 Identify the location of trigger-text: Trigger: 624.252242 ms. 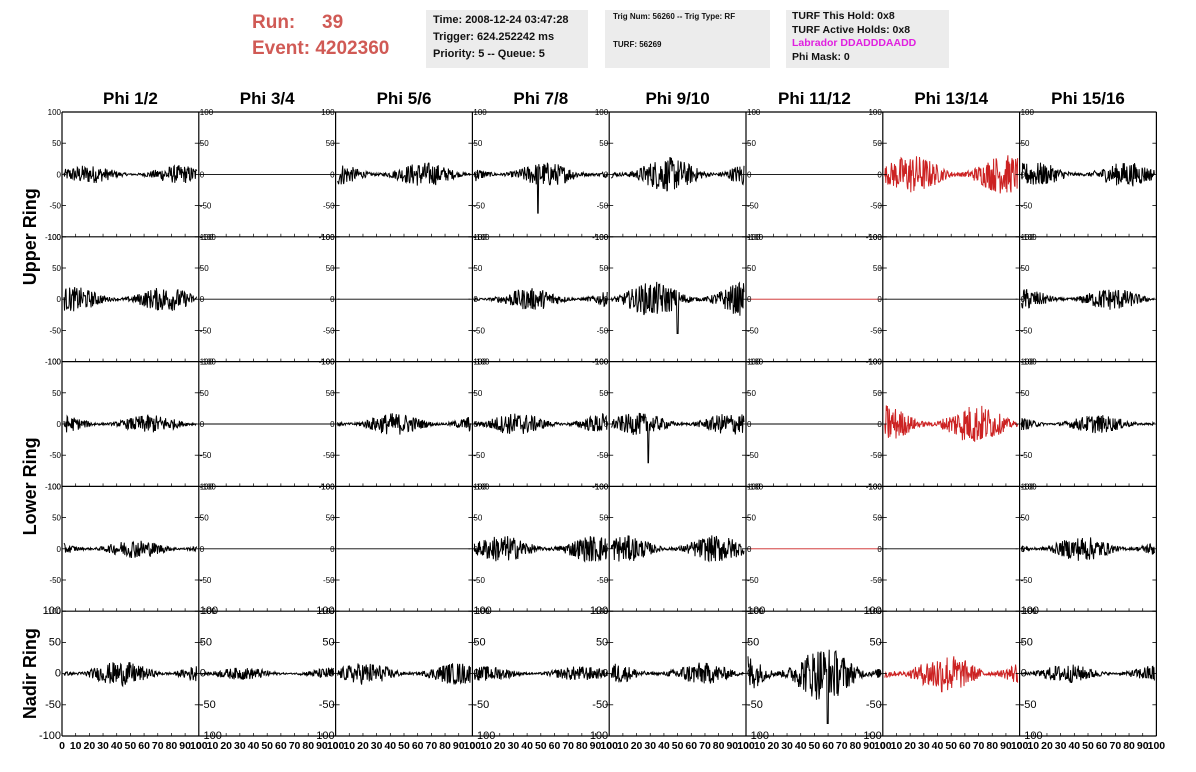
(494, 37).